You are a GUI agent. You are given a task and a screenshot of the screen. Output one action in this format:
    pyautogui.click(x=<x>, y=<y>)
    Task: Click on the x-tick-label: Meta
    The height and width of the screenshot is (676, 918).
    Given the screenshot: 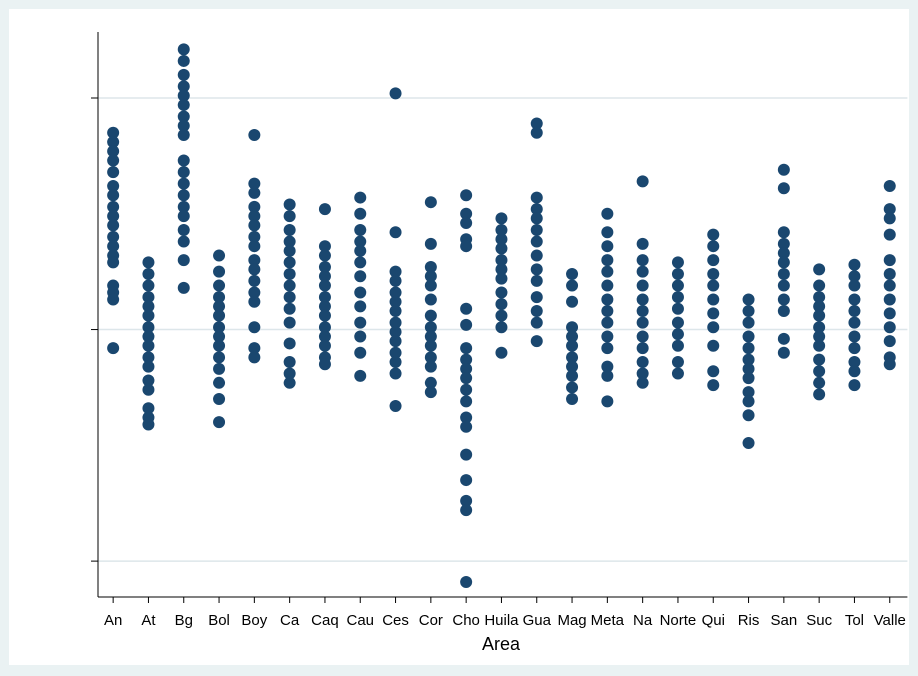 What is the action you would take?
    pyautogui.click(x=608, y=620)
    